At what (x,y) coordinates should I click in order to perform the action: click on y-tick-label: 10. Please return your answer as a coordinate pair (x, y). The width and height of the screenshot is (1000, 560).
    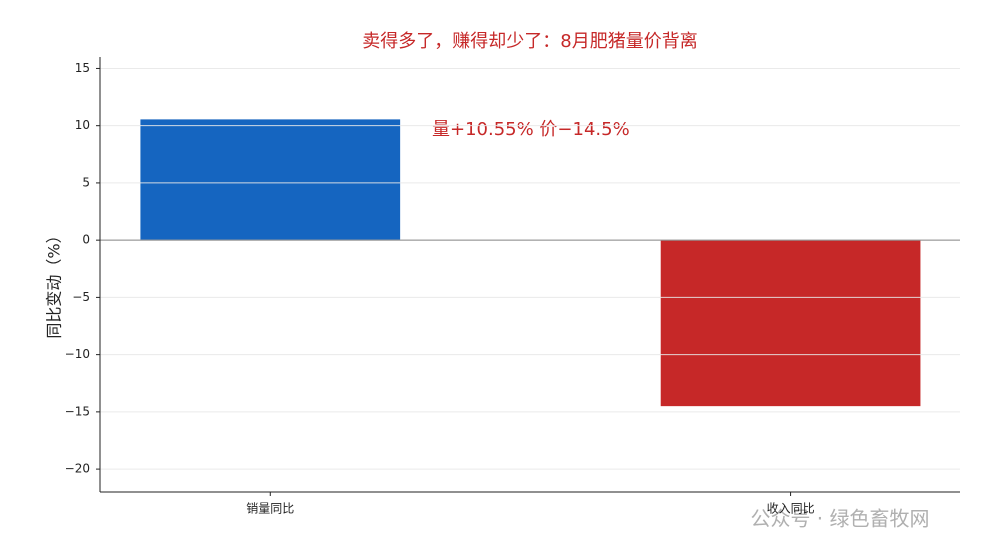
    Looking at the image, I should click on (82, 125).